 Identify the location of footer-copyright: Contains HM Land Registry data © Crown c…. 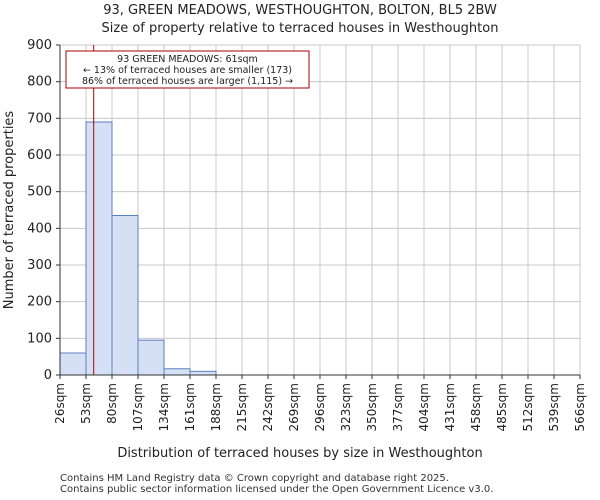
(254, 478).